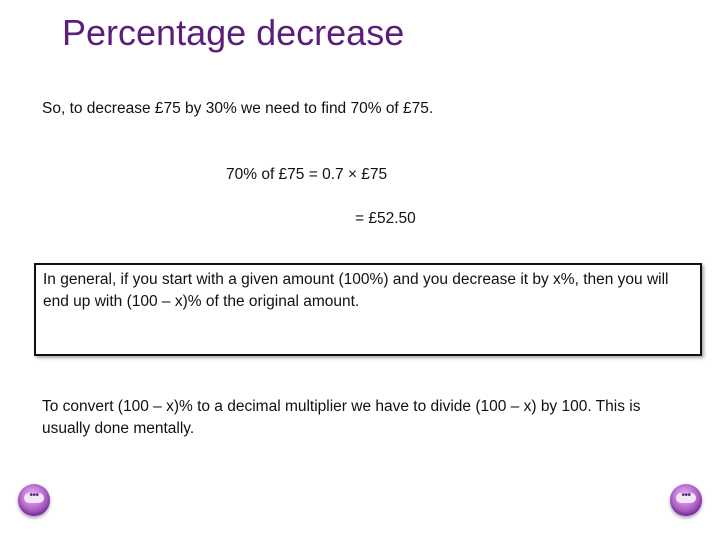 The width and height of the screenshot is (720, 540). I want to click on slide-title: Percentage decrease, so click(233, 32).